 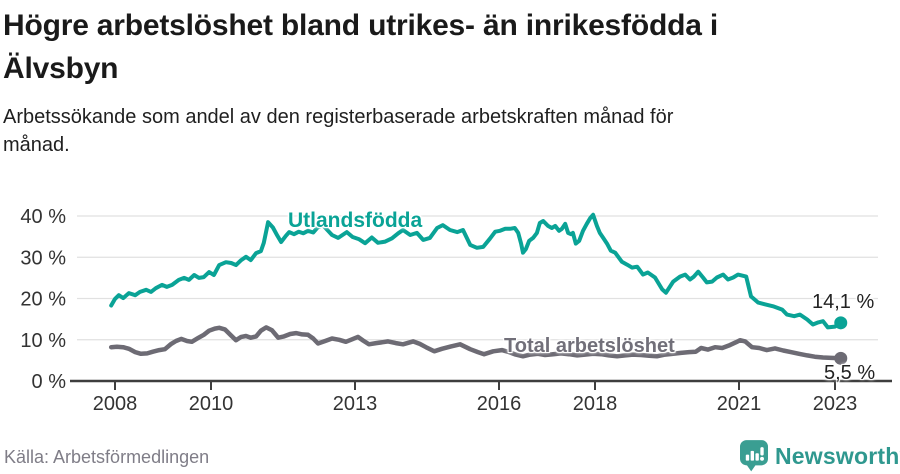 I want to click on y-tick-label: 40 %, so click(x=43, y=217).